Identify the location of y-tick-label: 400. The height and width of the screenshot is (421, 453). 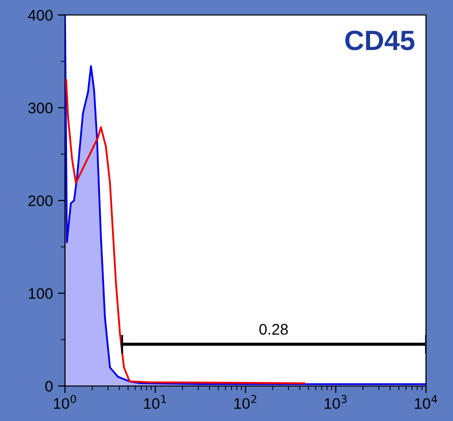
(40, 15).